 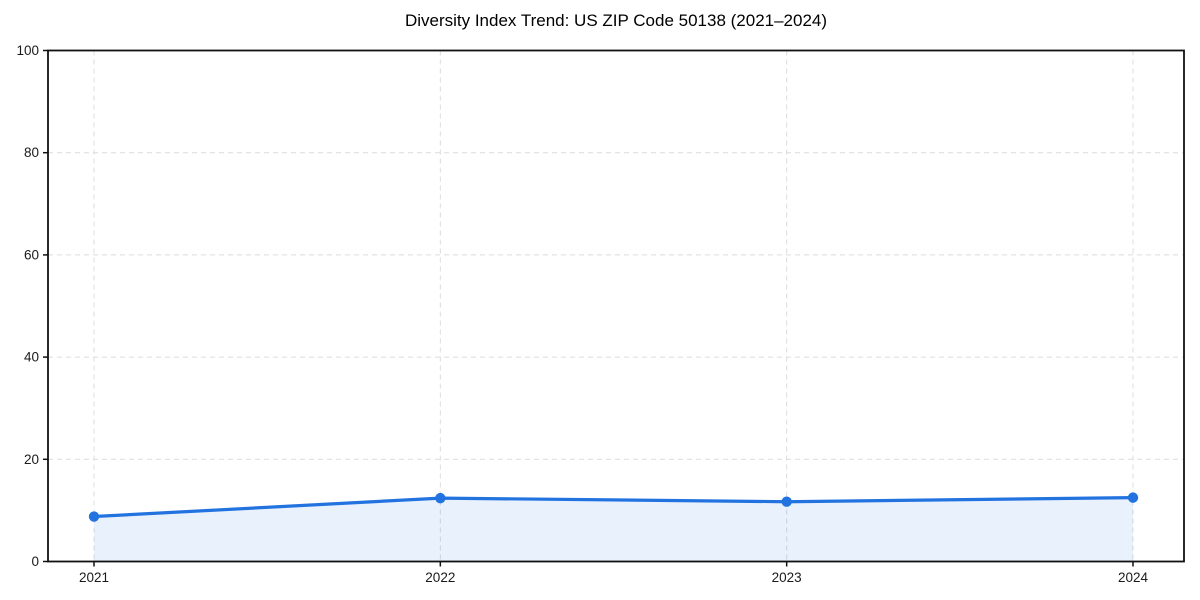 I want to click on x-tick-label: 2023, so click(x=787, y=577).